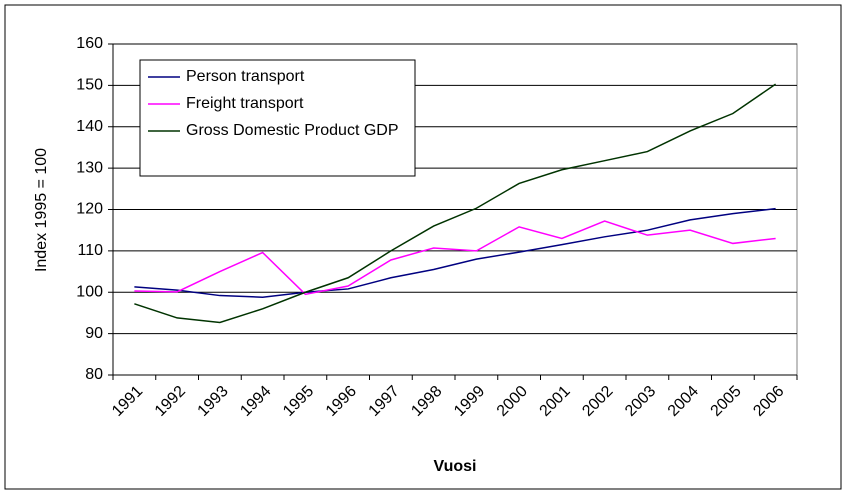 Image resolution: width=847 pixels, height=494 pixels. What do you see at coordinates (245, 103) in the screenshot?
I see `legend-label: Freight transport` at bounding box center [245, 103].